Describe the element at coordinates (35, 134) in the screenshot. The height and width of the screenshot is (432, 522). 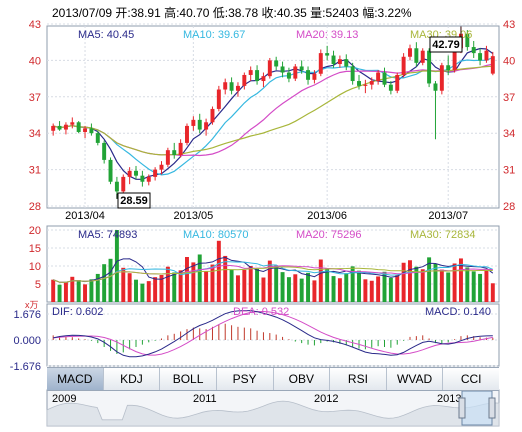
I see `price-tick-left: 34` at that location.